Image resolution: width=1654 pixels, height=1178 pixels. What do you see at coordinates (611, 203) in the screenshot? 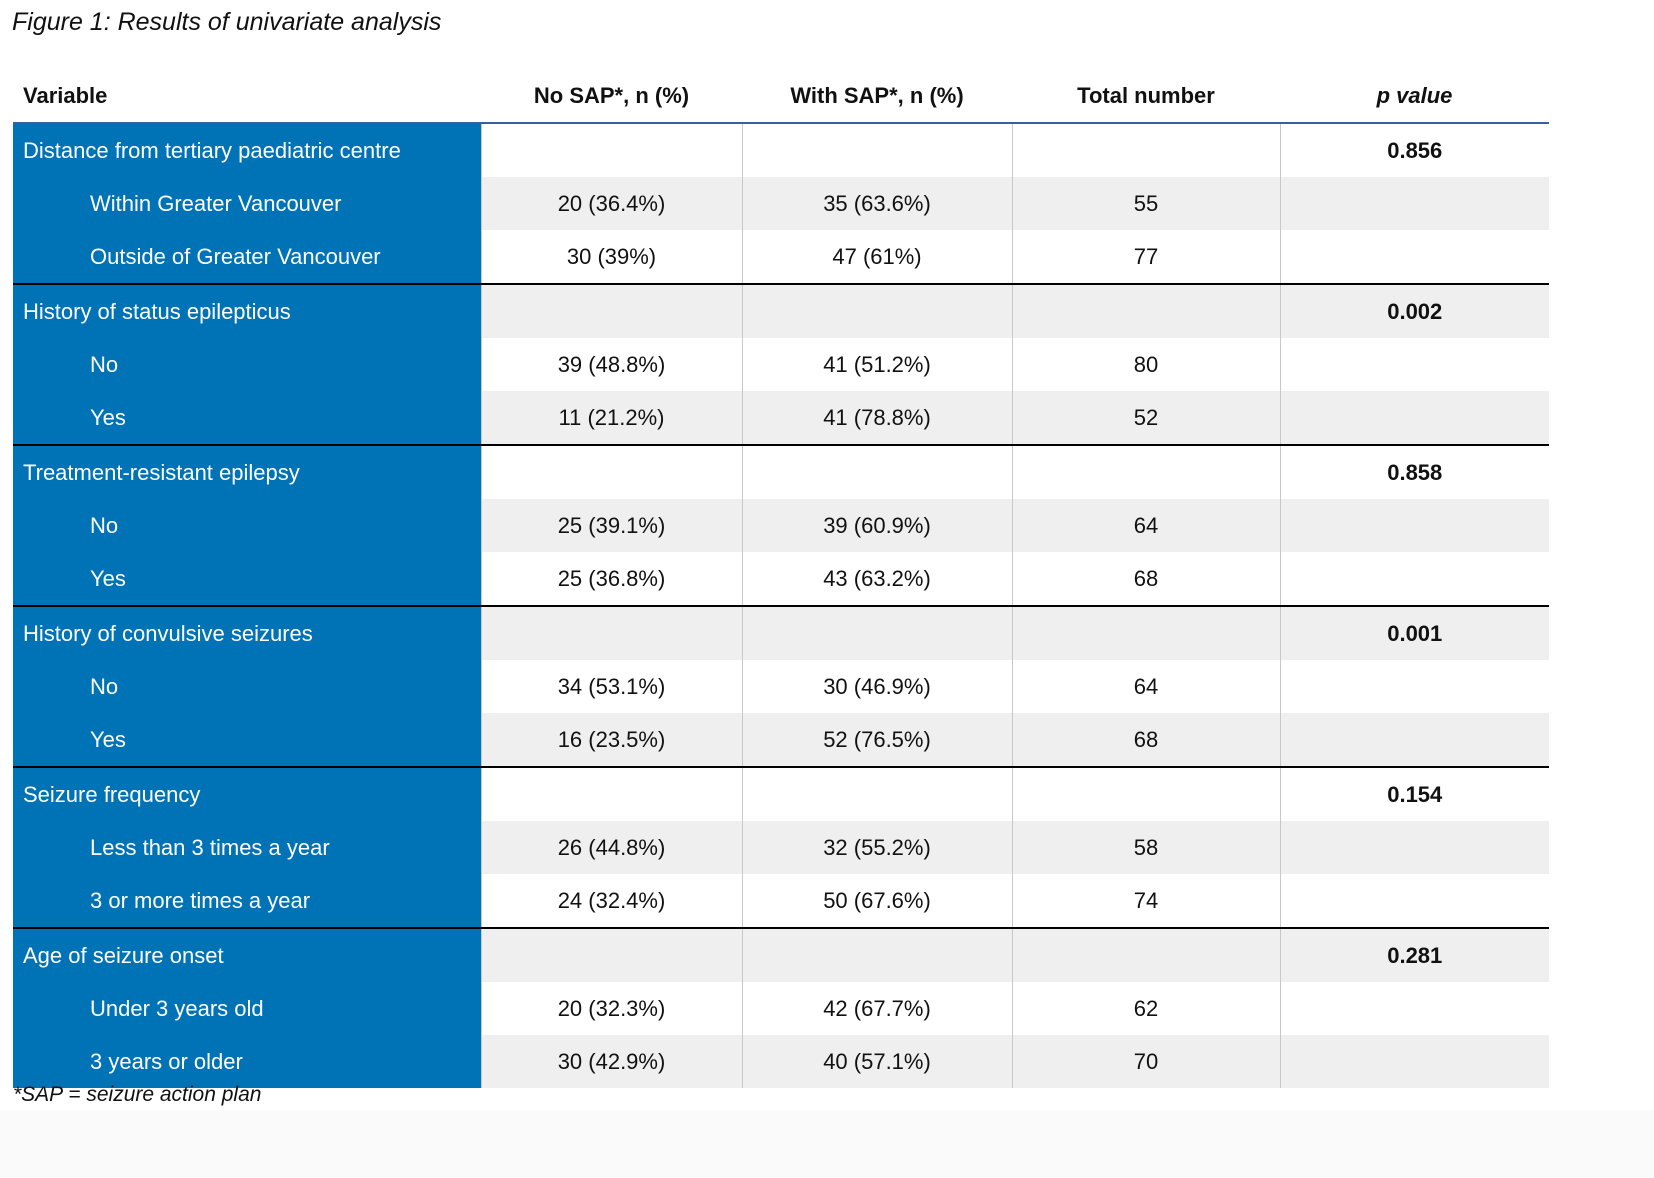
I see `no-sap-value: 20 (36.4%)` at bounding box center [611, 203].